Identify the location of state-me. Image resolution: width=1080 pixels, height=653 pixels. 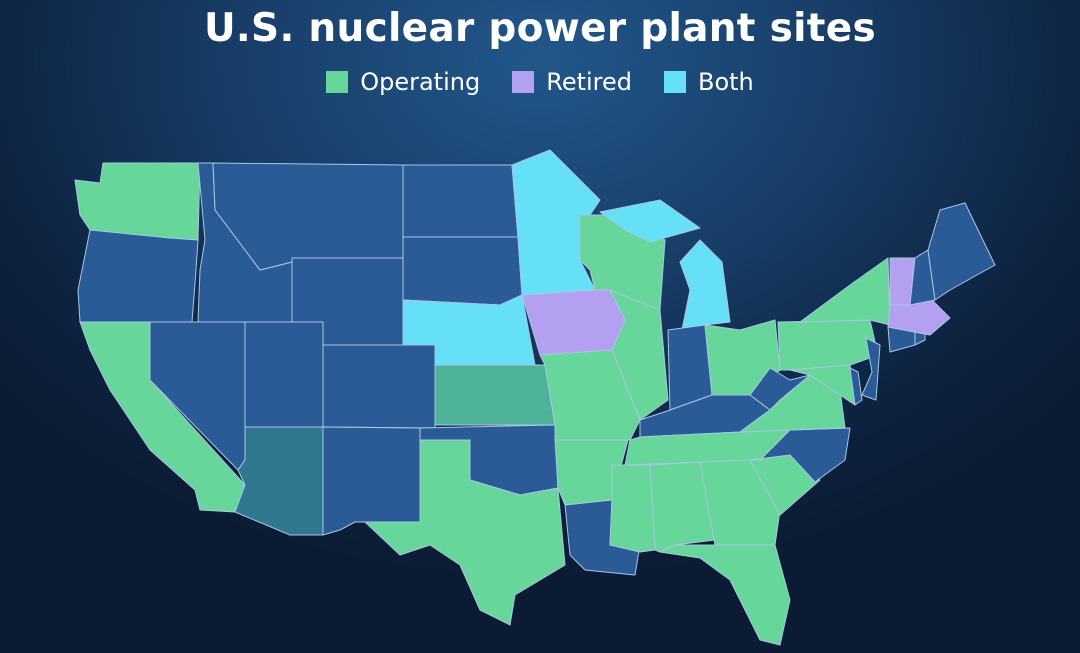
(961, 251).